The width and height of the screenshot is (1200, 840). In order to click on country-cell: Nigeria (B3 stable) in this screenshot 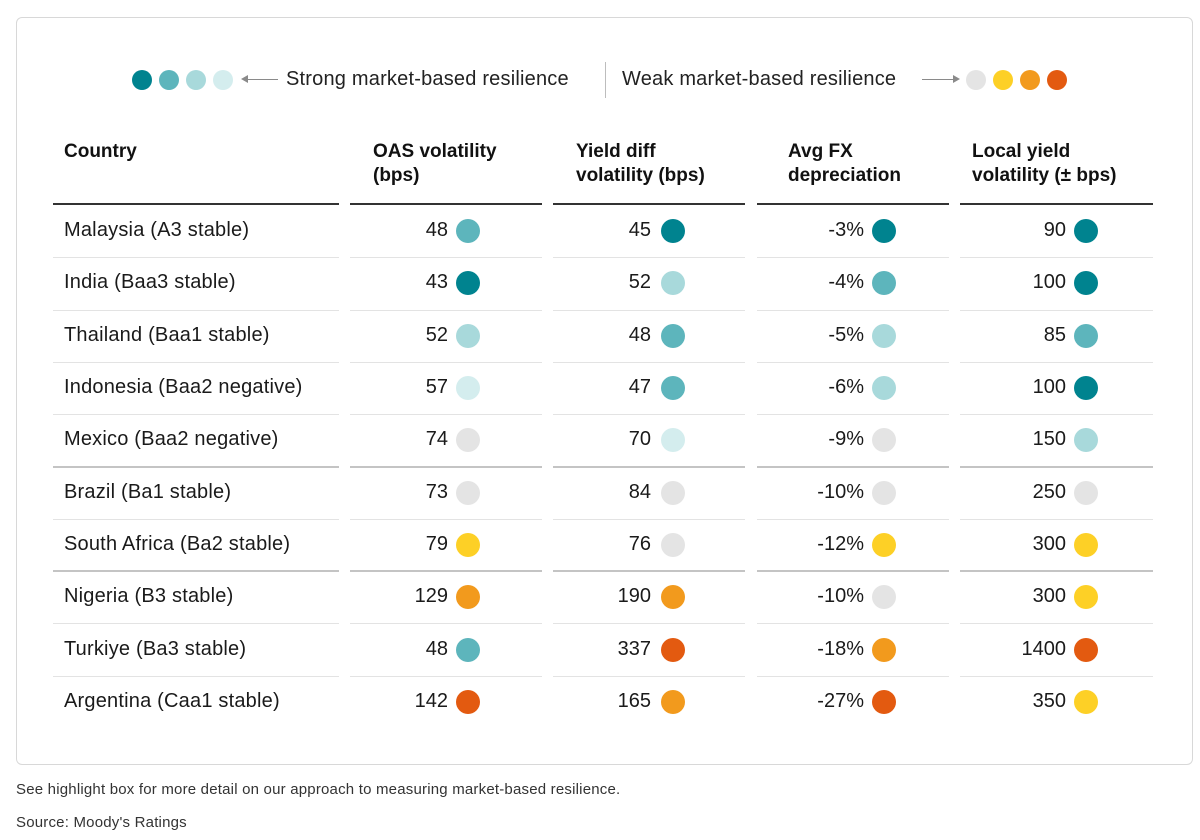, I will do `click(149, 596)`.